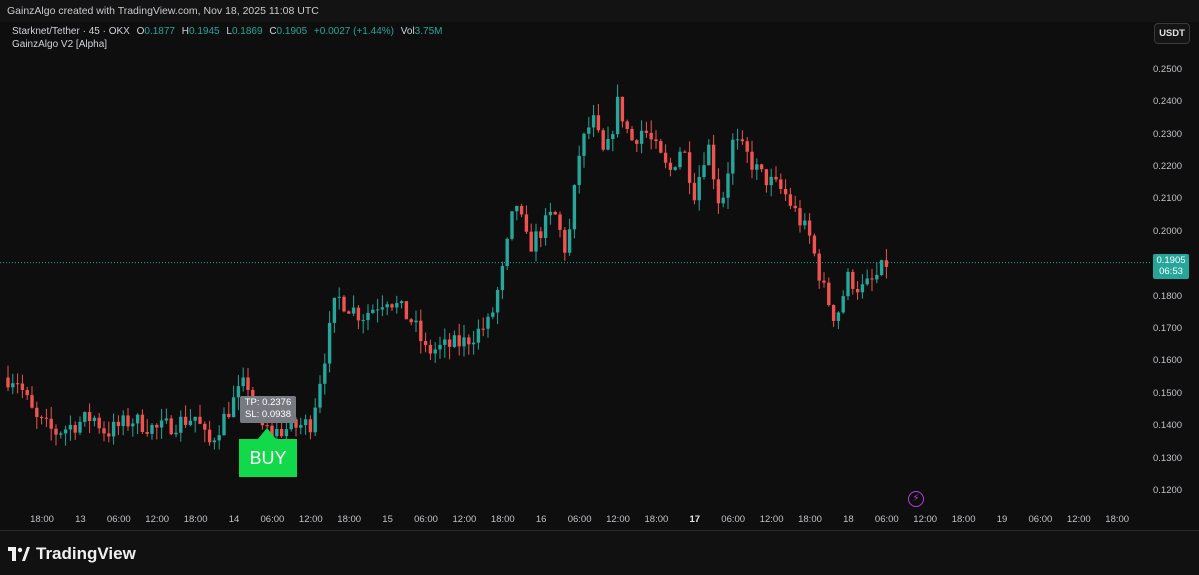 This screenshot has width=1199, height=575. Describe the element at coordinates (1168, 69) in the screenshot. I see `price-tick-label: 0.2500` at that location.